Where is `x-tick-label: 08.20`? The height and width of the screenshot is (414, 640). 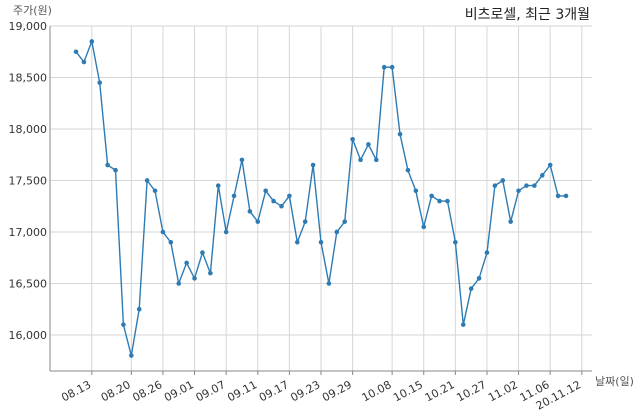 x-tick-label: 08.20 is located at coordinates (116, 391).